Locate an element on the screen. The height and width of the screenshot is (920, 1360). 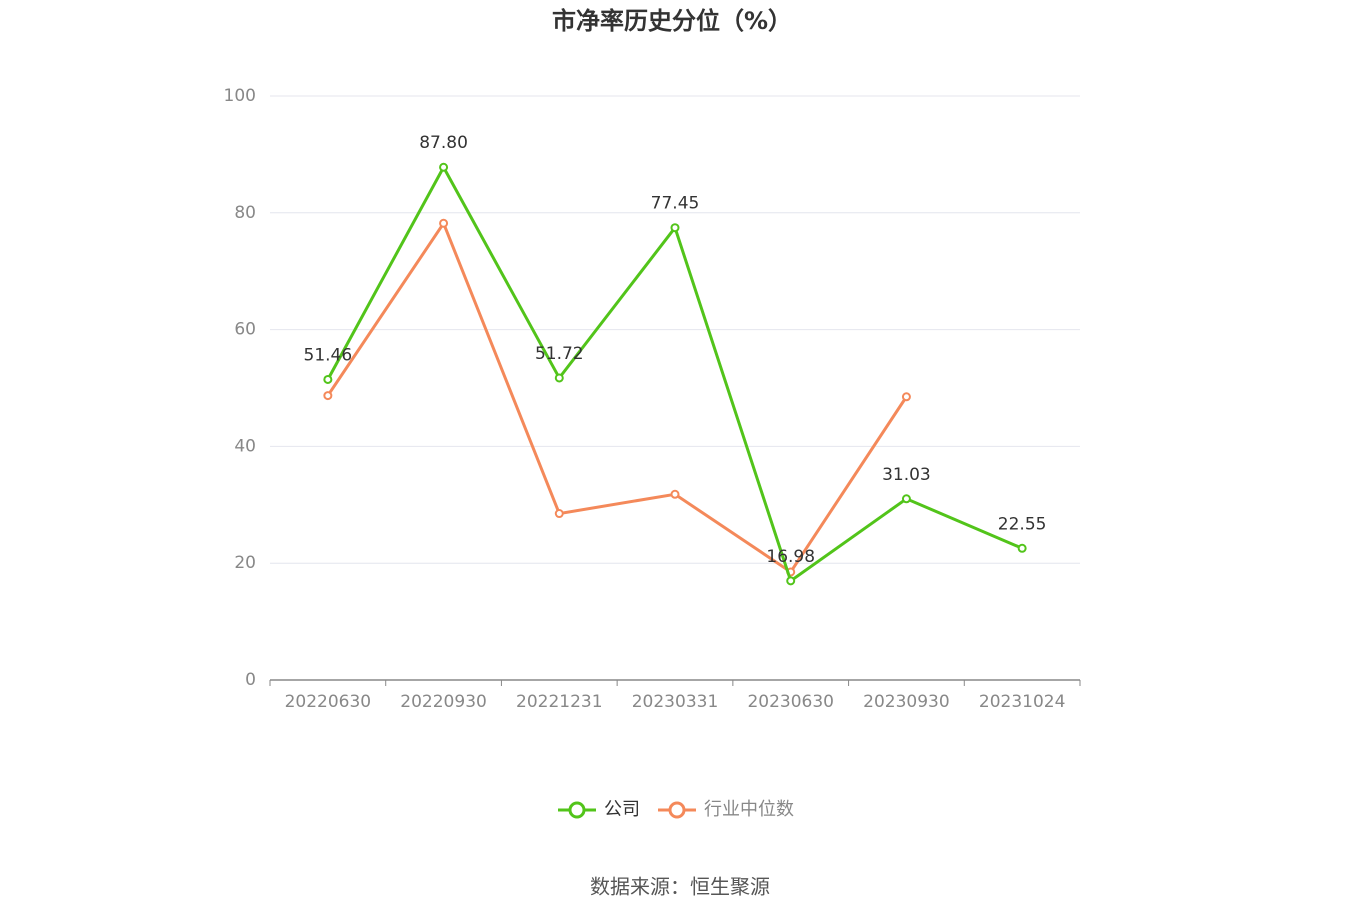
legend-label: 行业中位数 is located at coordinates (749, 809).